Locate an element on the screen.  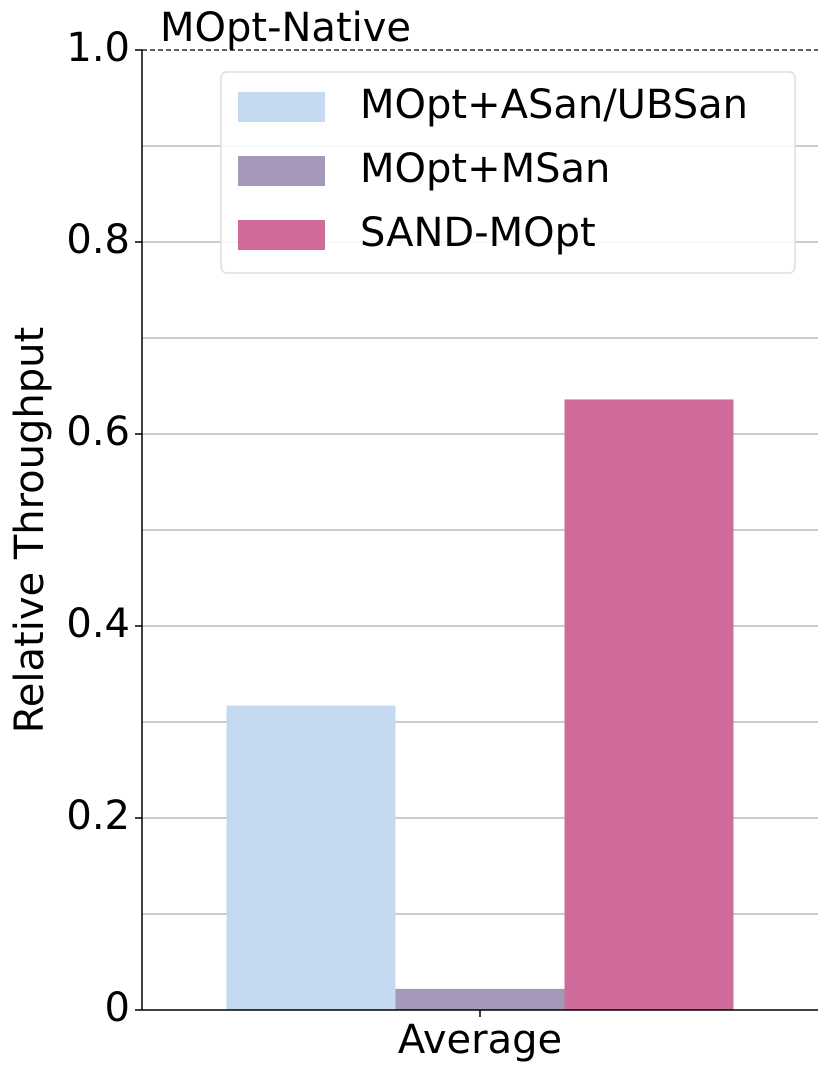
y-tick-label: 0.4 is located at coordinates (98, 624).